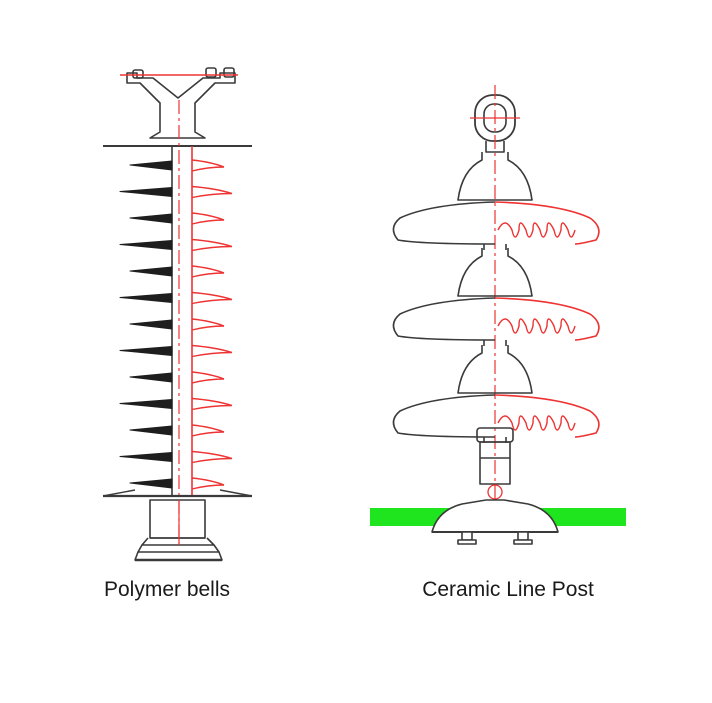 The height and width of the screenshot is (703, 712). What do you see at coordinates (177, 493) in the screenshot?
I see `polymer-bottom-flange-taper` at bounding box center [177, 493].